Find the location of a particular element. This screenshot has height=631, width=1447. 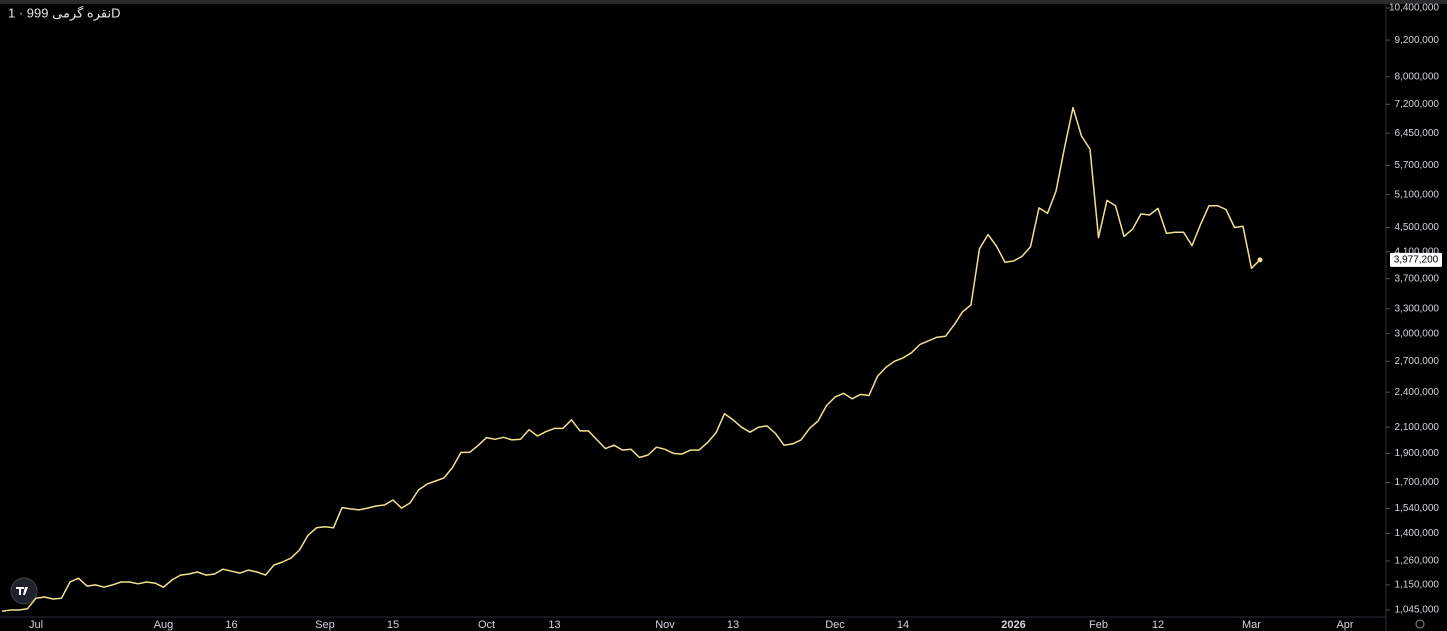

logo-mark is located at coordinates (22, 591).